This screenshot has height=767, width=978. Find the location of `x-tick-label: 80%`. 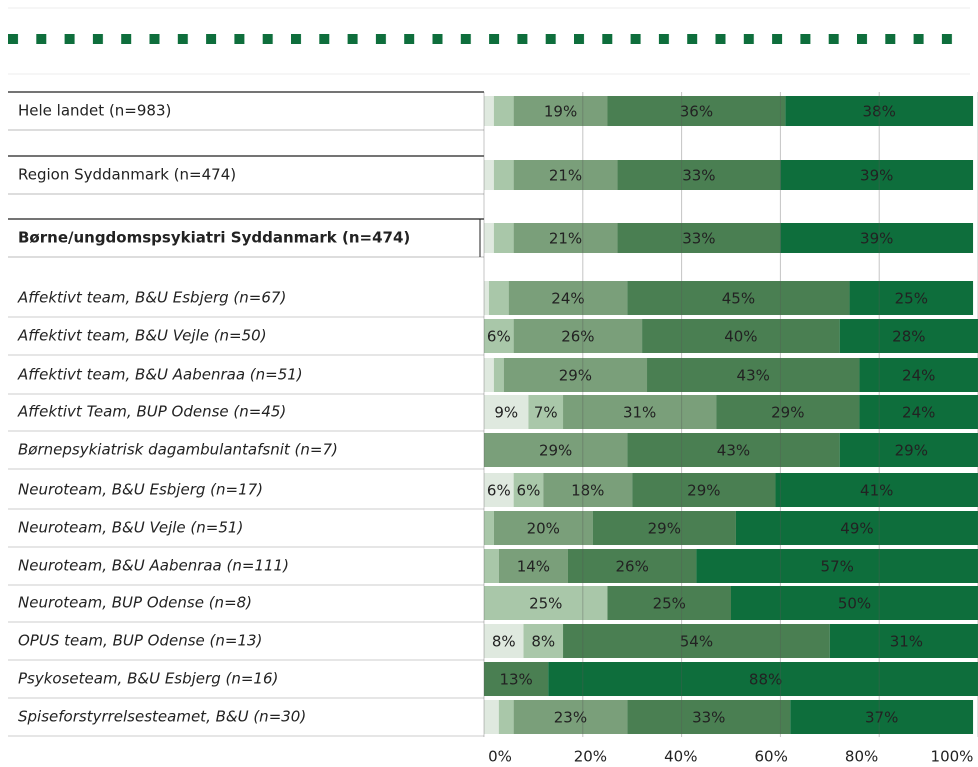

x-tick-label: 80% is located at coordinates (861, 757).